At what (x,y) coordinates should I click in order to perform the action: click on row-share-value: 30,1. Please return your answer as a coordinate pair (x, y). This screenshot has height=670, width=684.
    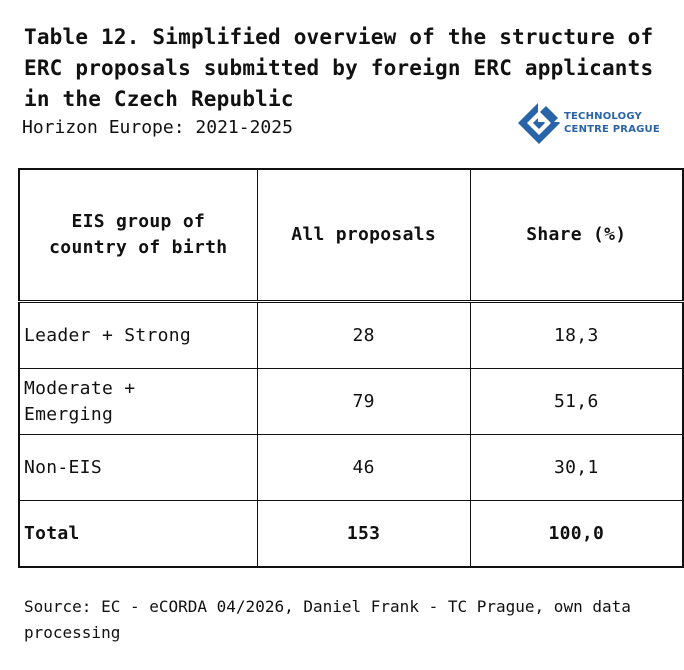
    Looking at the image, I should click on (576, 467).